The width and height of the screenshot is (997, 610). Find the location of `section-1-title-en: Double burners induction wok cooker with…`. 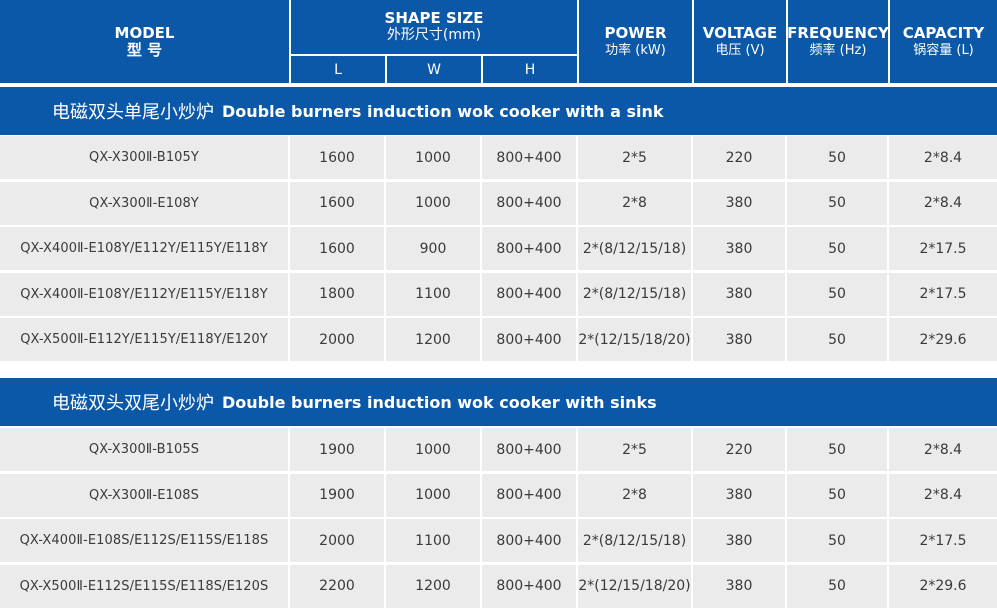

section-1-title-en: Double burners induction wok cooker with… is located at coordinates (443, 111).